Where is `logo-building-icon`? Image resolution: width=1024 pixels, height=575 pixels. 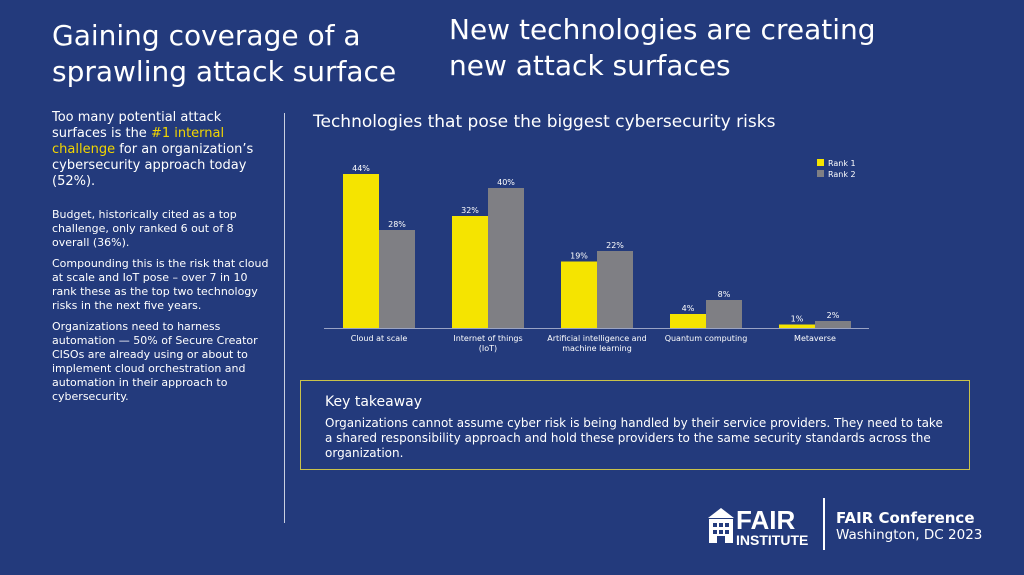 logo-building-icon is located at coordinates (721, 525).